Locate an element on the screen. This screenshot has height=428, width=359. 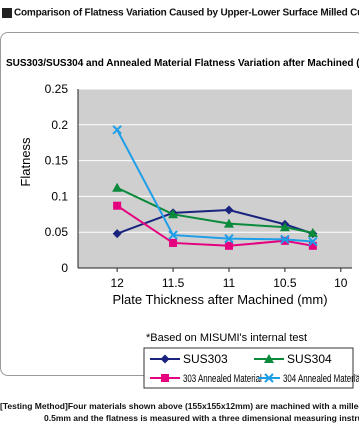
y-tick-label: 0.15 is located at coordinates (57, 161).